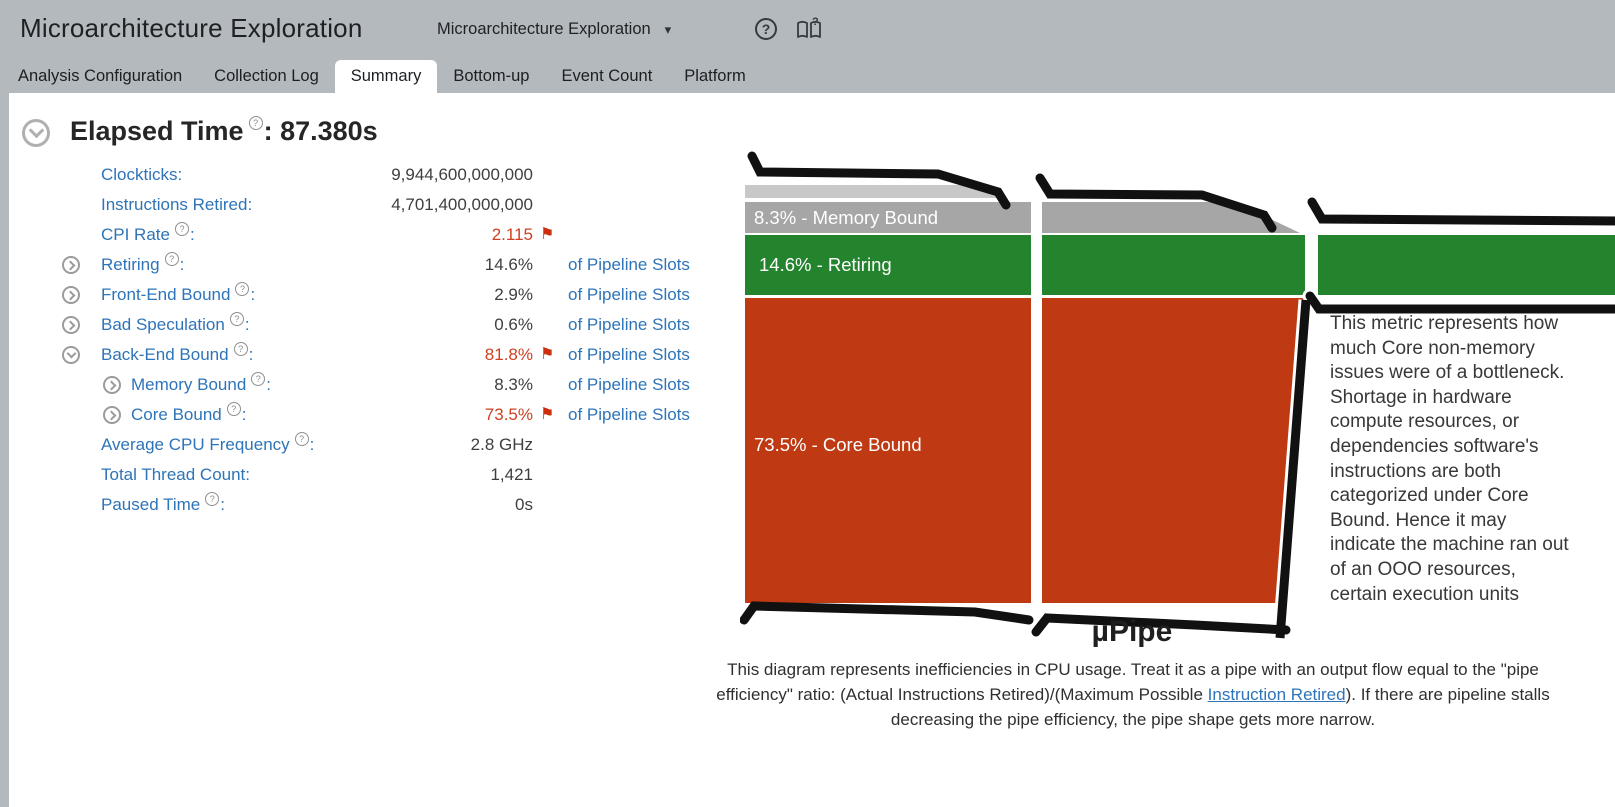 The image size is (1615, 807). What do you see at coordinates (386, 76) in the screenshot?
I see `tab-summary: Summary` at bounding box center [386, 76].